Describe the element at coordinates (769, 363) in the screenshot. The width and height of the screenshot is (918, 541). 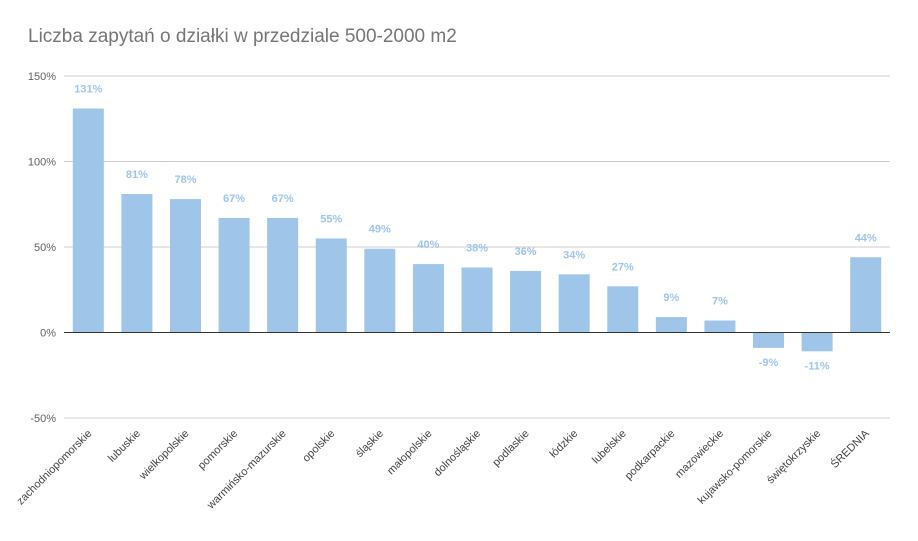
I see `data-label: -9%` at that location.